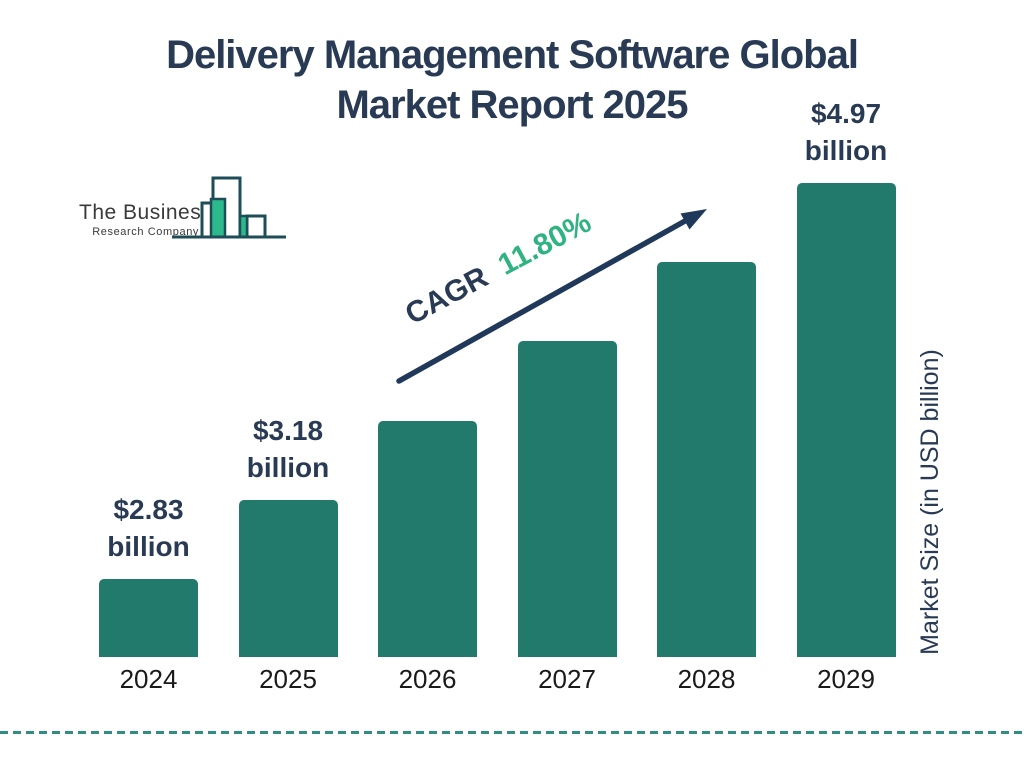 The height and width of the screenshot is (768, 1024). Describe the element at coordinates (148, 528) in the screenshot. I see `value-label-2024: $2.83 billion` at that location.